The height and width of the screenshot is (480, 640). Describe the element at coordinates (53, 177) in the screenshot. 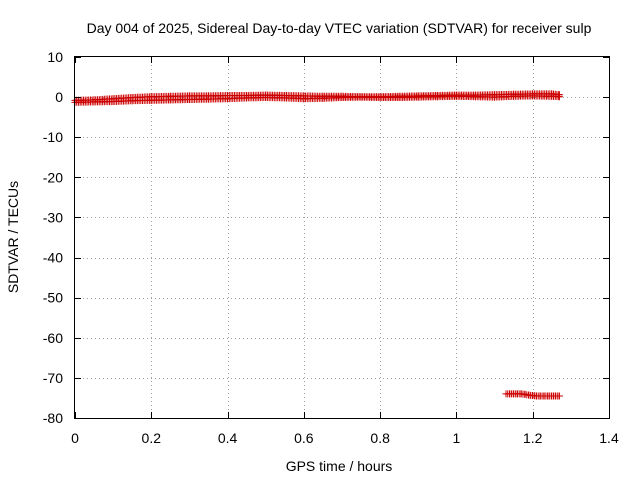

I see `y-tick-label: -20` at that location.